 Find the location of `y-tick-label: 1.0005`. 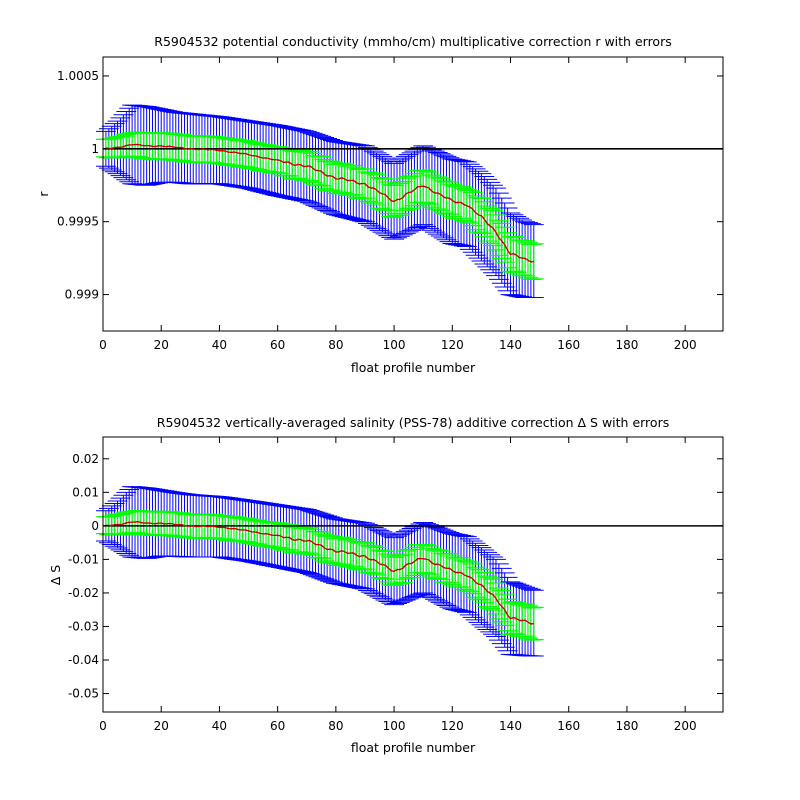

y-tick-label: 1.0005 is located at coordinates (78, 76).